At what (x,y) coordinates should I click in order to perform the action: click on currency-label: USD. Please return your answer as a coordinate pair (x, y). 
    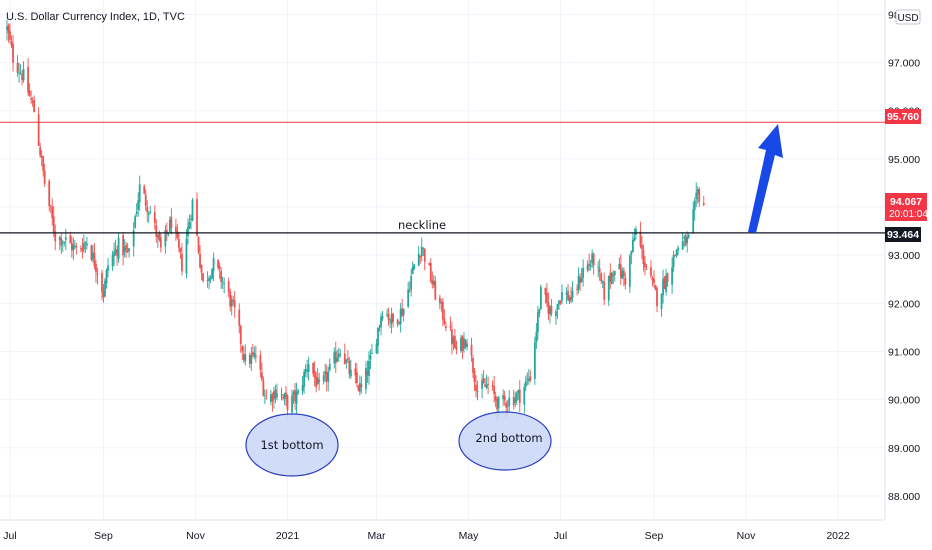
    Looking at the image, I should click on (907, 18).